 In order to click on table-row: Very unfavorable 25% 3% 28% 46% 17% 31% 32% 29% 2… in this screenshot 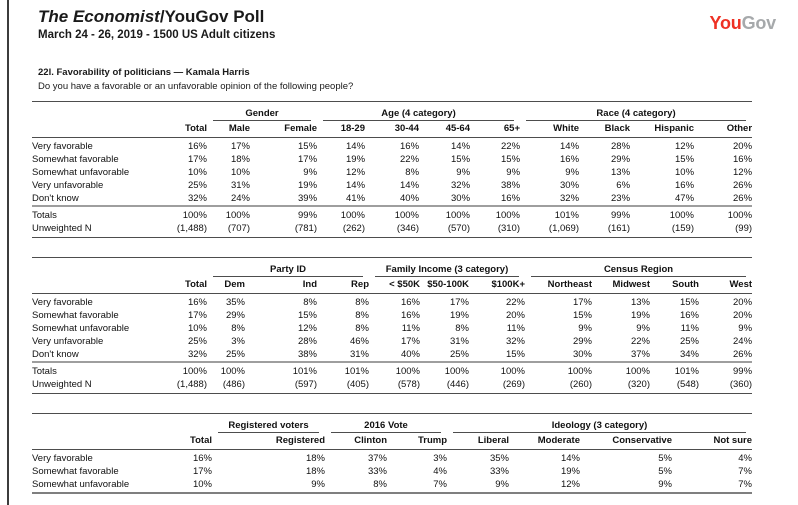, I will do `click(392, 341)`.